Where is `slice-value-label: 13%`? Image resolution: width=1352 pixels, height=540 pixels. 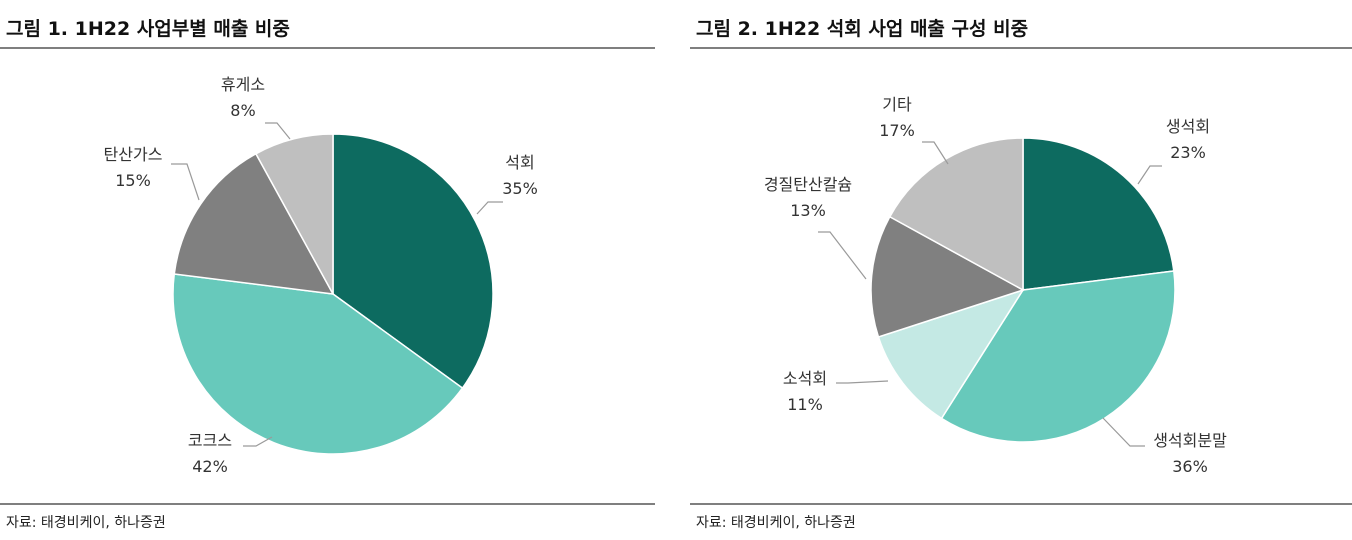 slice-value-label: 13% is located at coordinates (808, 210).